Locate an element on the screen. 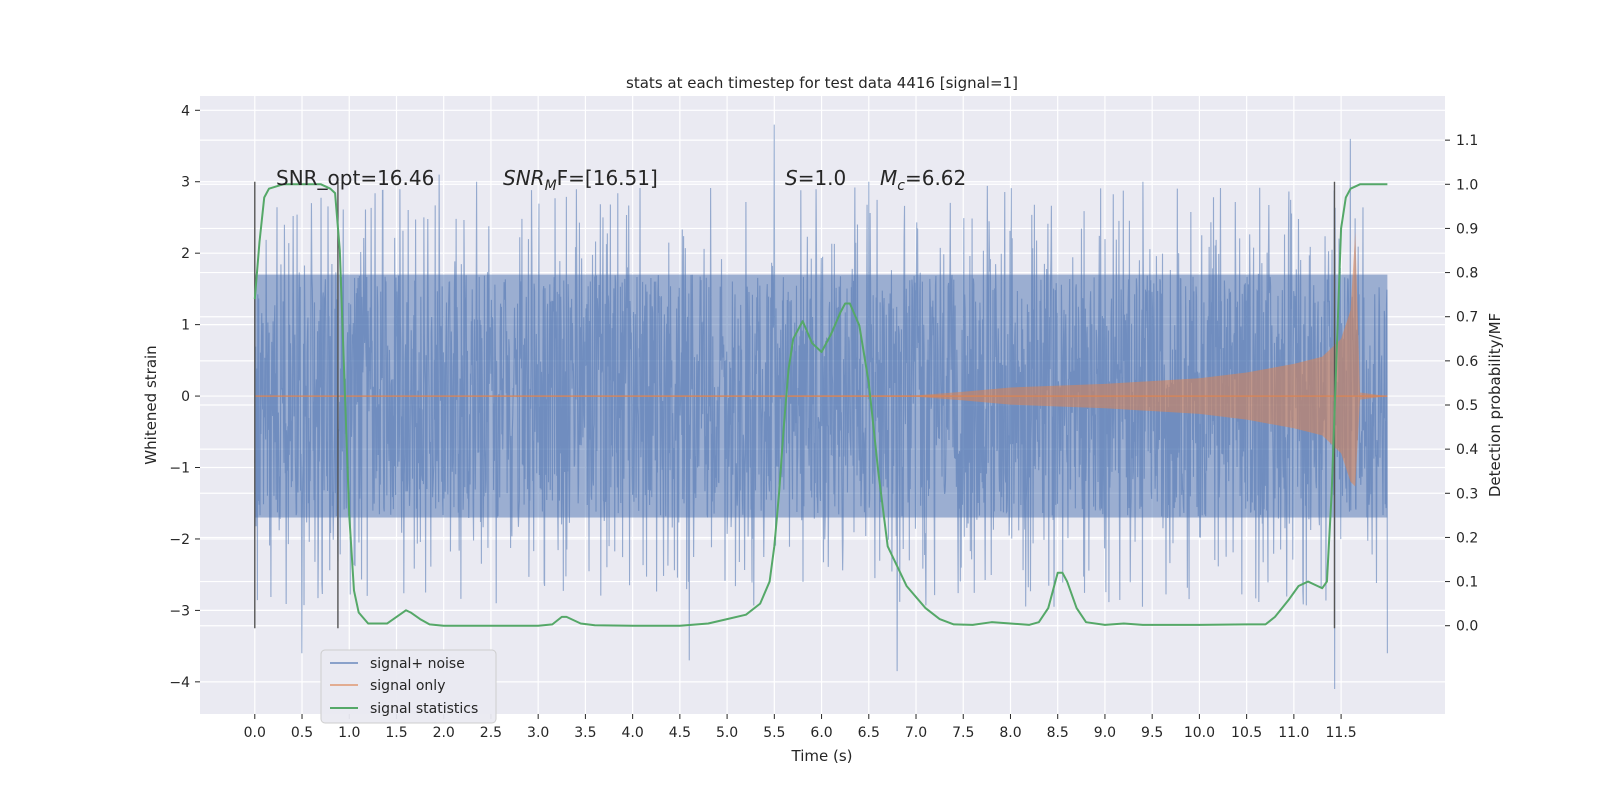  y2-tick-label-0-7: 0.7 is located at coordinates (1467, 318).